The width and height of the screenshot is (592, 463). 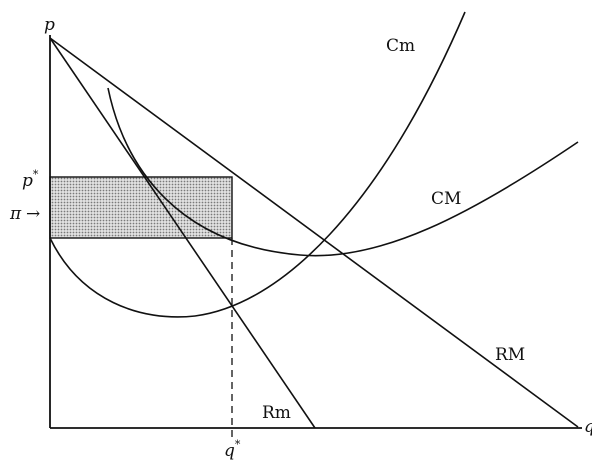 I want to click on pi-arrow-icon: →, so click(x=33, y=214).